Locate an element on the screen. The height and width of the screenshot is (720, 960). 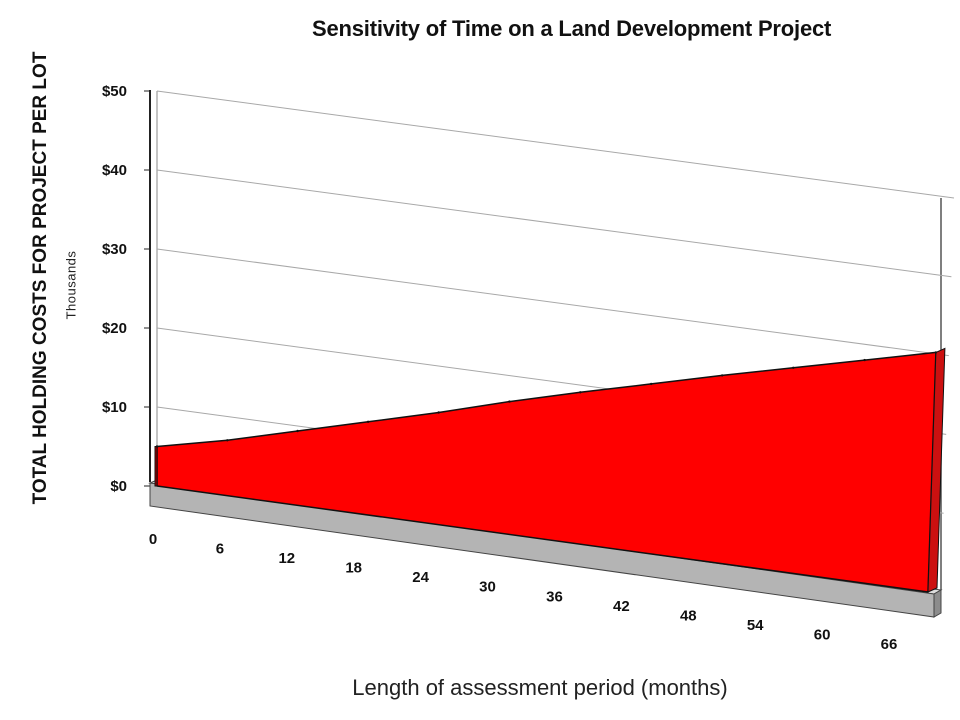
x-tick-label: 66 is located at coordinates (889, 644).